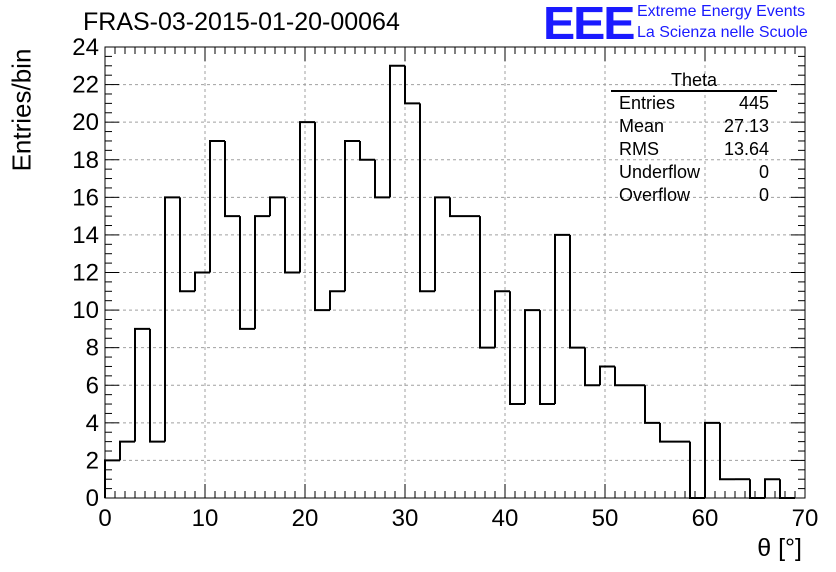 The height and width of the screenshot is (572, 836). Describe the element at coordinates (694, 195) in the screenshot. I see `stats-row-overflow: Overflow 0` at that location.